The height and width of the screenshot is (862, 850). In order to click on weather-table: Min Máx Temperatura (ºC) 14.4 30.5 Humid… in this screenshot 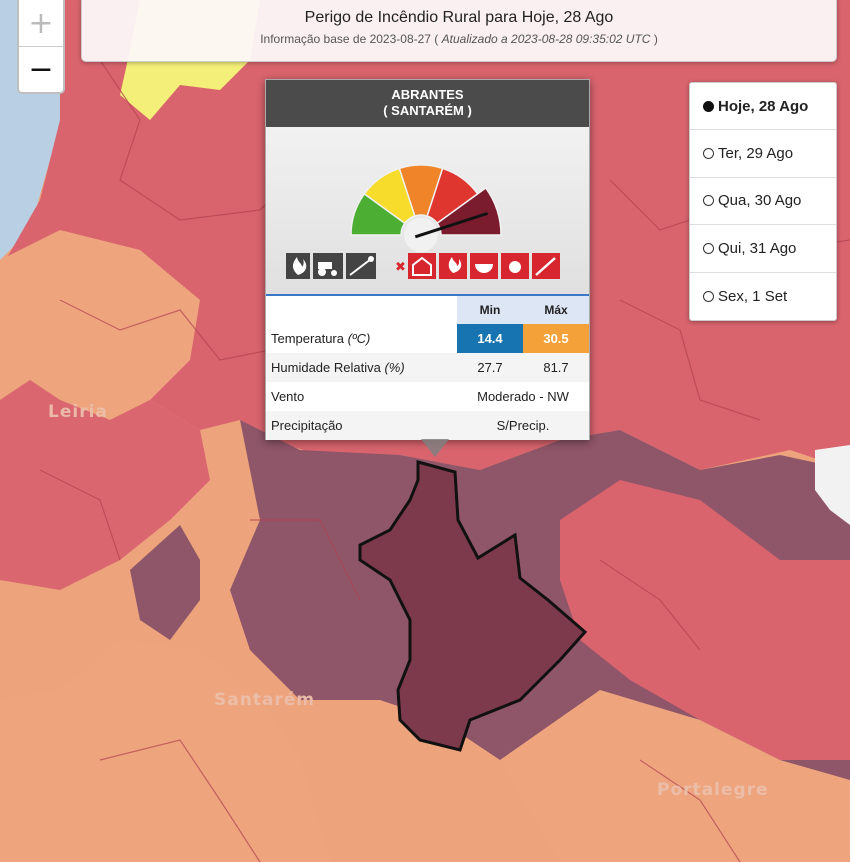, I will do `click(427, 367)`.